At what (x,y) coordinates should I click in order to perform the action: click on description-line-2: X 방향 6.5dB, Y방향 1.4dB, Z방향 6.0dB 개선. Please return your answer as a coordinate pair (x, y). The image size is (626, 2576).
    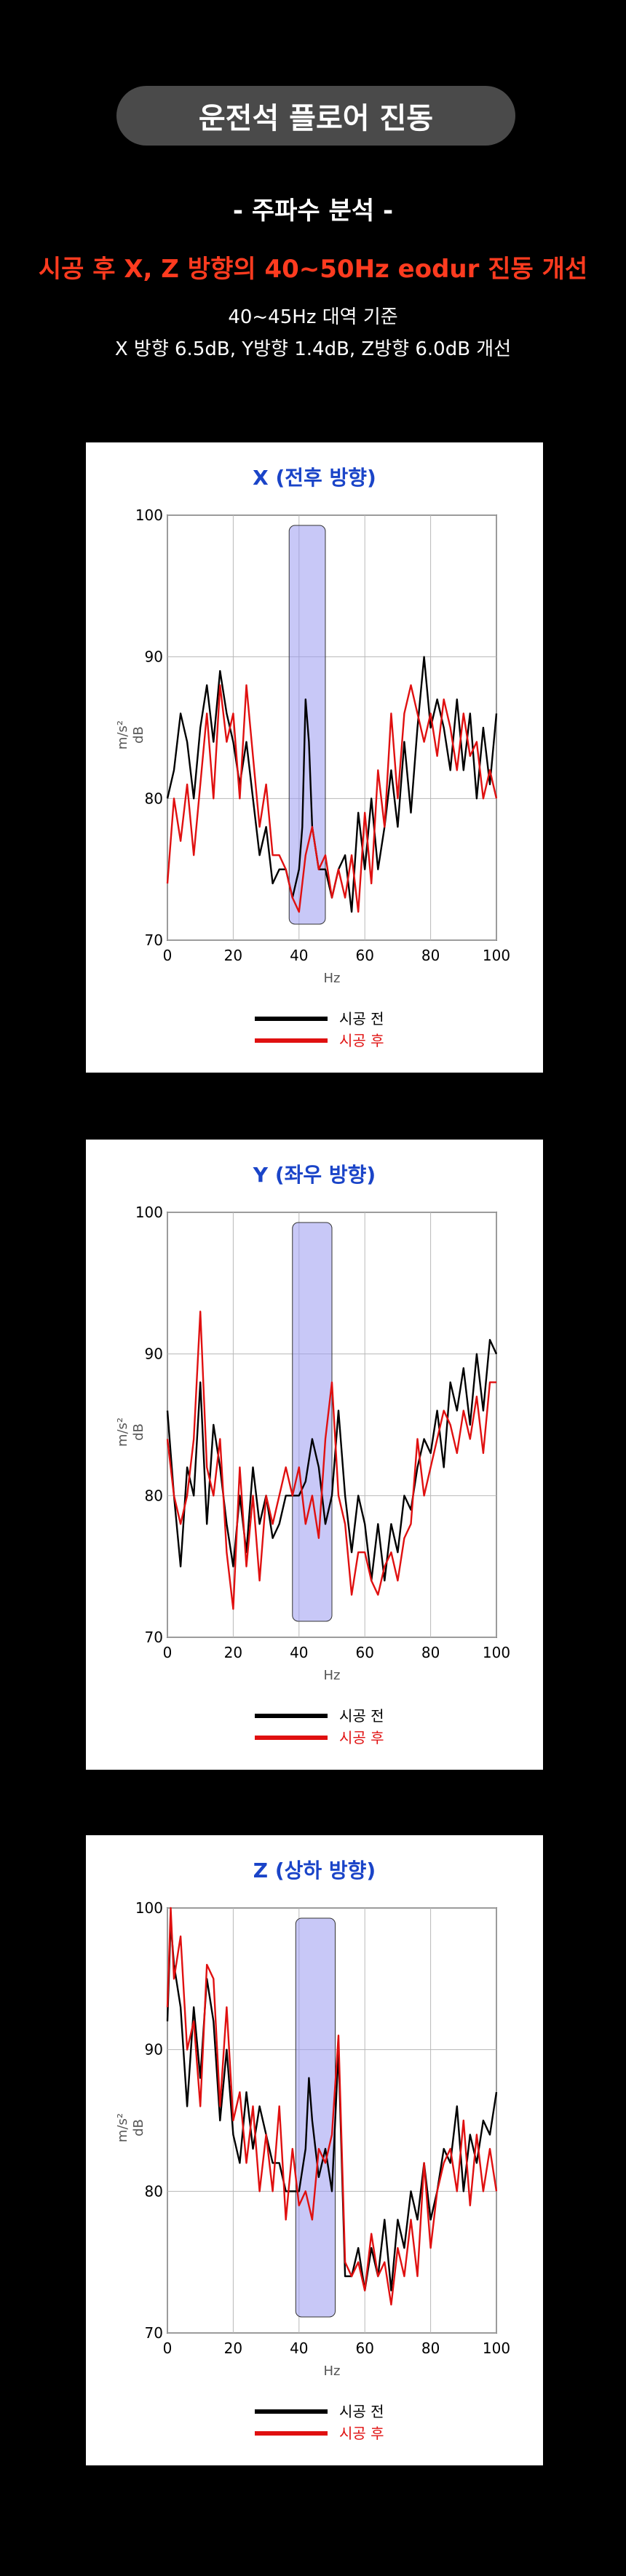
    Looking at the image, I should click on (313, 349).